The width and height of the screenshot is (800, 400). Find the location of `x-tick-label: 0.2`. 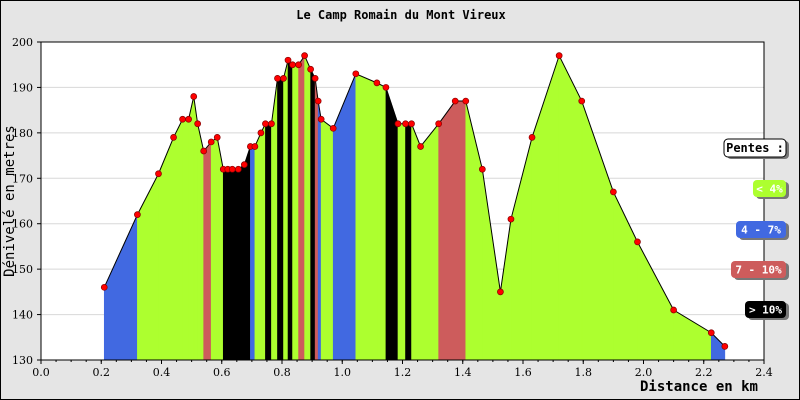

x-tick-label: 0.2 is located at coordinates (102, 372).